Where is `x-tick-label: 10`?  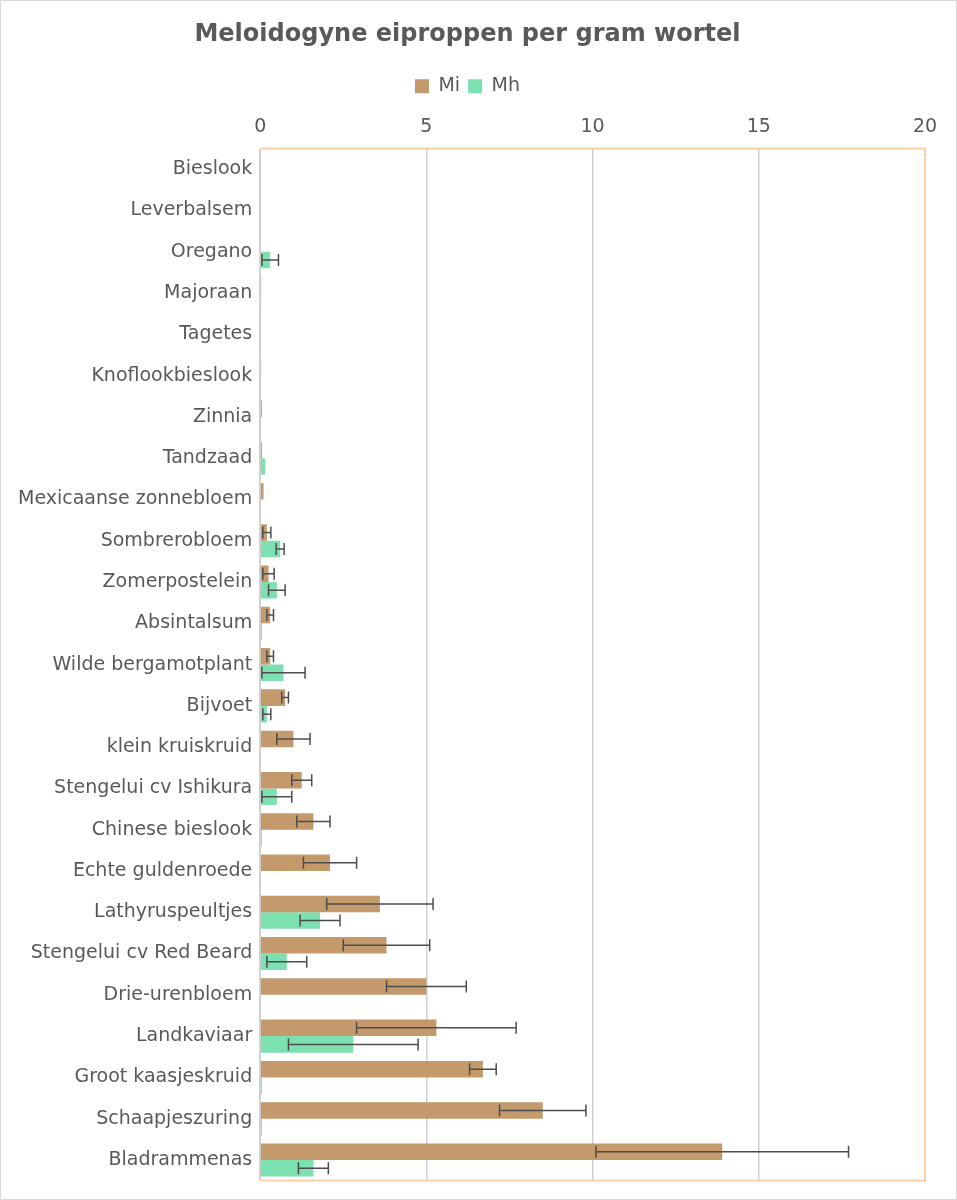
x-tick-label: 10 is located at coordinates (592, 125).